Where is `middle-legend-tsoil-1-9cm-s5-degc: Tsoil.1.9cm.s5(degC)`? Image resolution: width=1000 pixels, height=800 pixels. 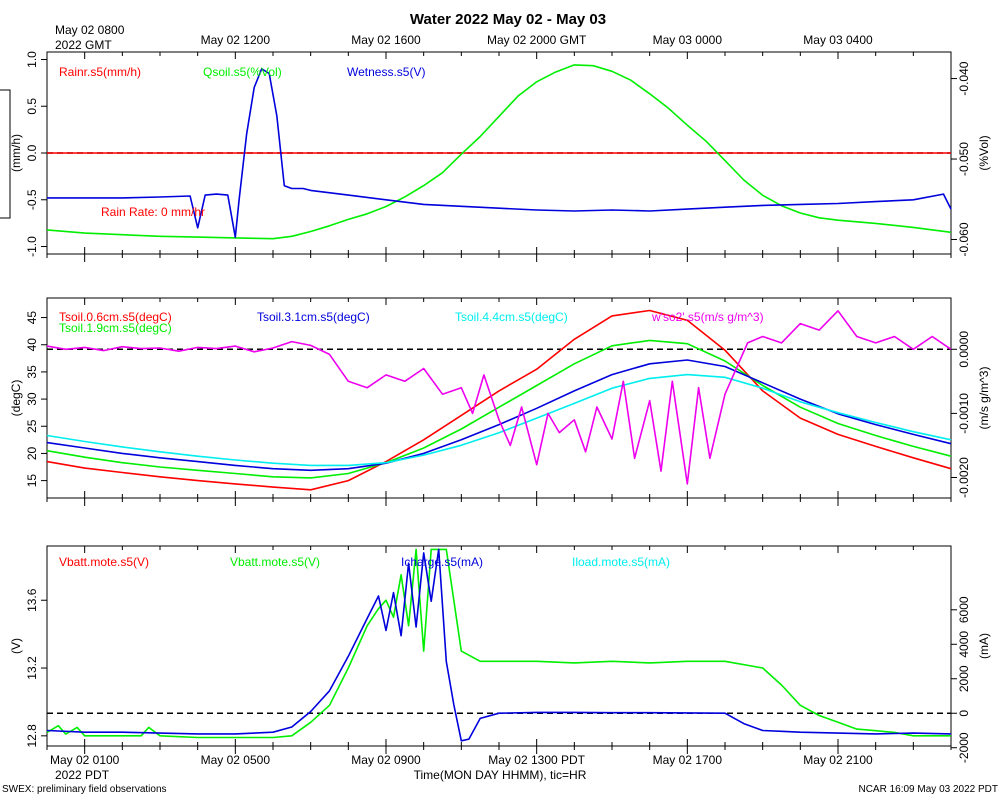 middle-legend-tsoil-1-9cm-s5-degc: Tsoil.1.9cm.s5(degC) is located at coordinates (115, 328).